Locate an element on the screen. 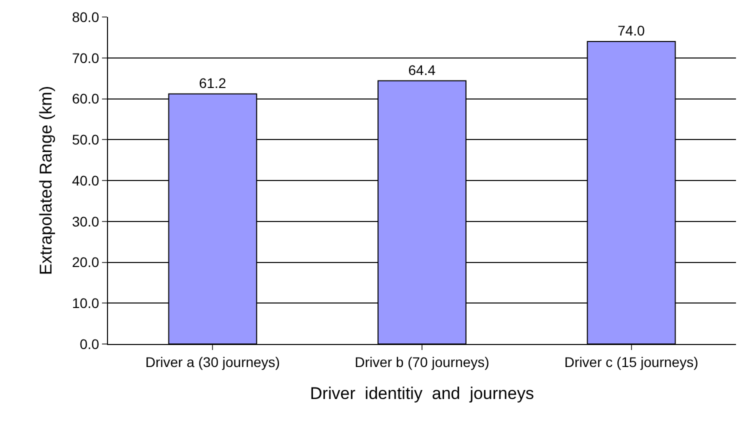 The image size is (740, 424). x-tick-label: Driver c (15 journeys) is located at coordinates (631, 362).